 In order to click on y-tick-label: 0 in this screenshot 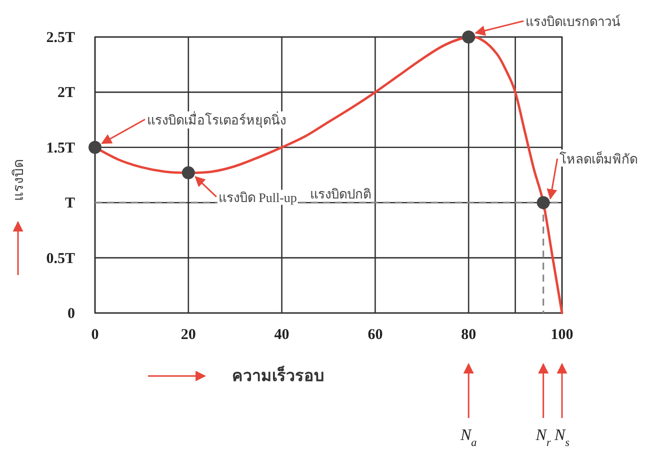, I will do `click(71, 314)`.